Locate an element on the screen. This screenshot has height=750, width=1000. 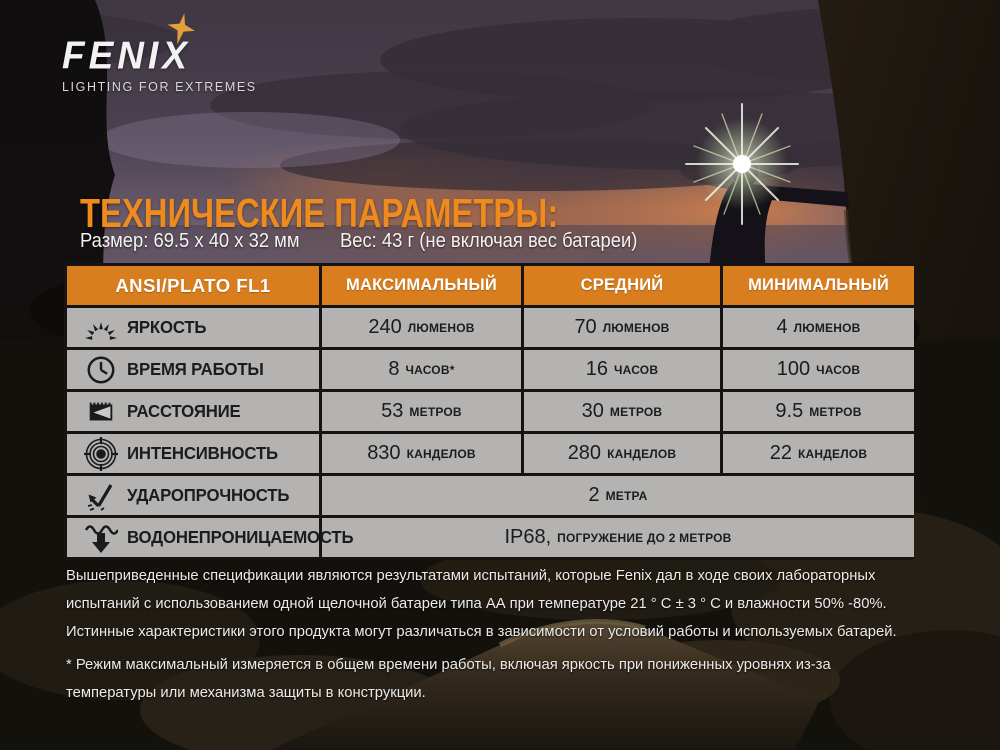
value-cell: 4 ЛЮМЕНОВ is located at coordinates (818, 327).